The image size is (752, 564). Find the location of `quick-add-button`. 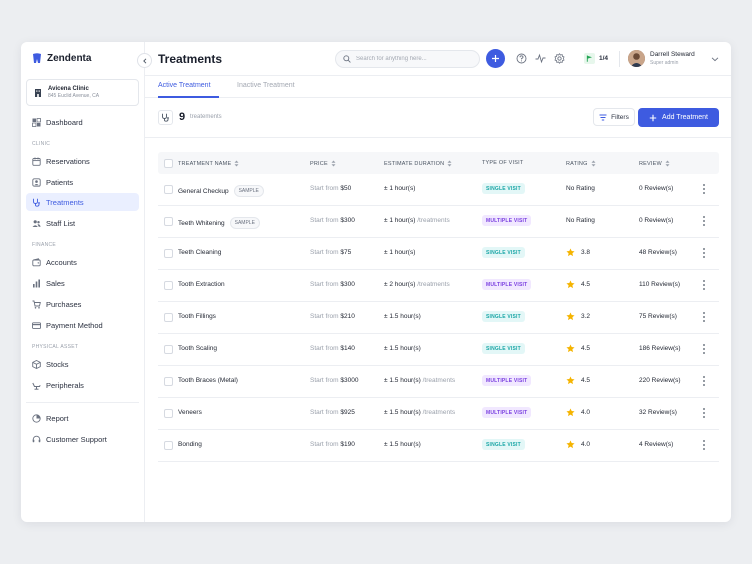

quick-add-button is located at coordinates (495, 58).